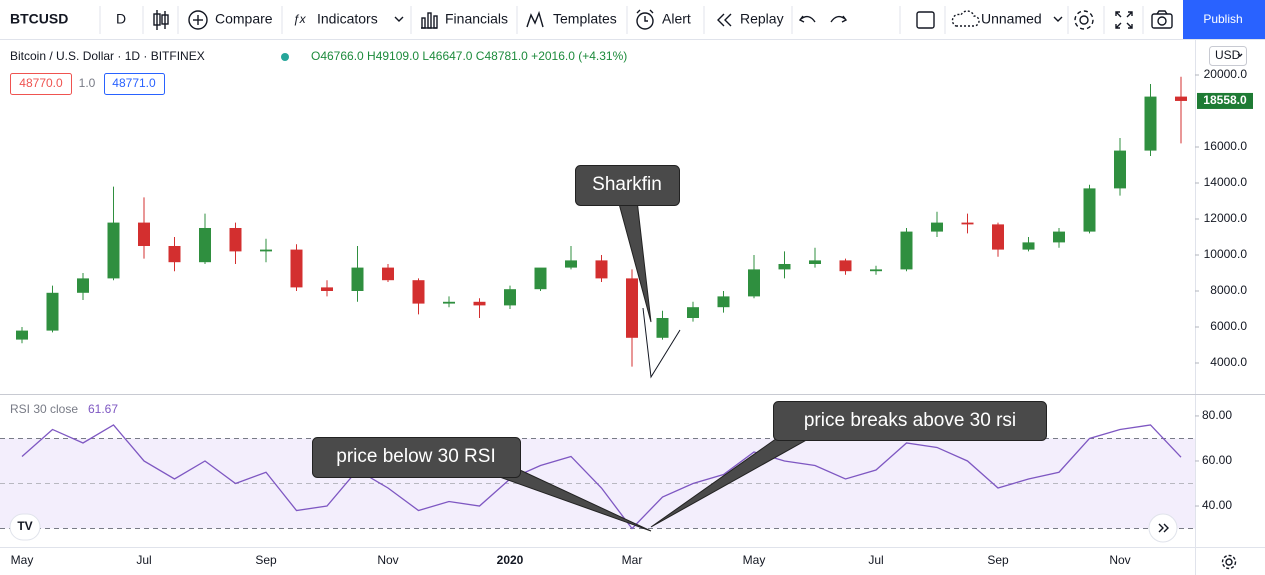 This screenshot has width=1265, height=575. Describe the element at coordinates (347, 19) in the screenshot. I see `indicators-button: Indicators` at that location.